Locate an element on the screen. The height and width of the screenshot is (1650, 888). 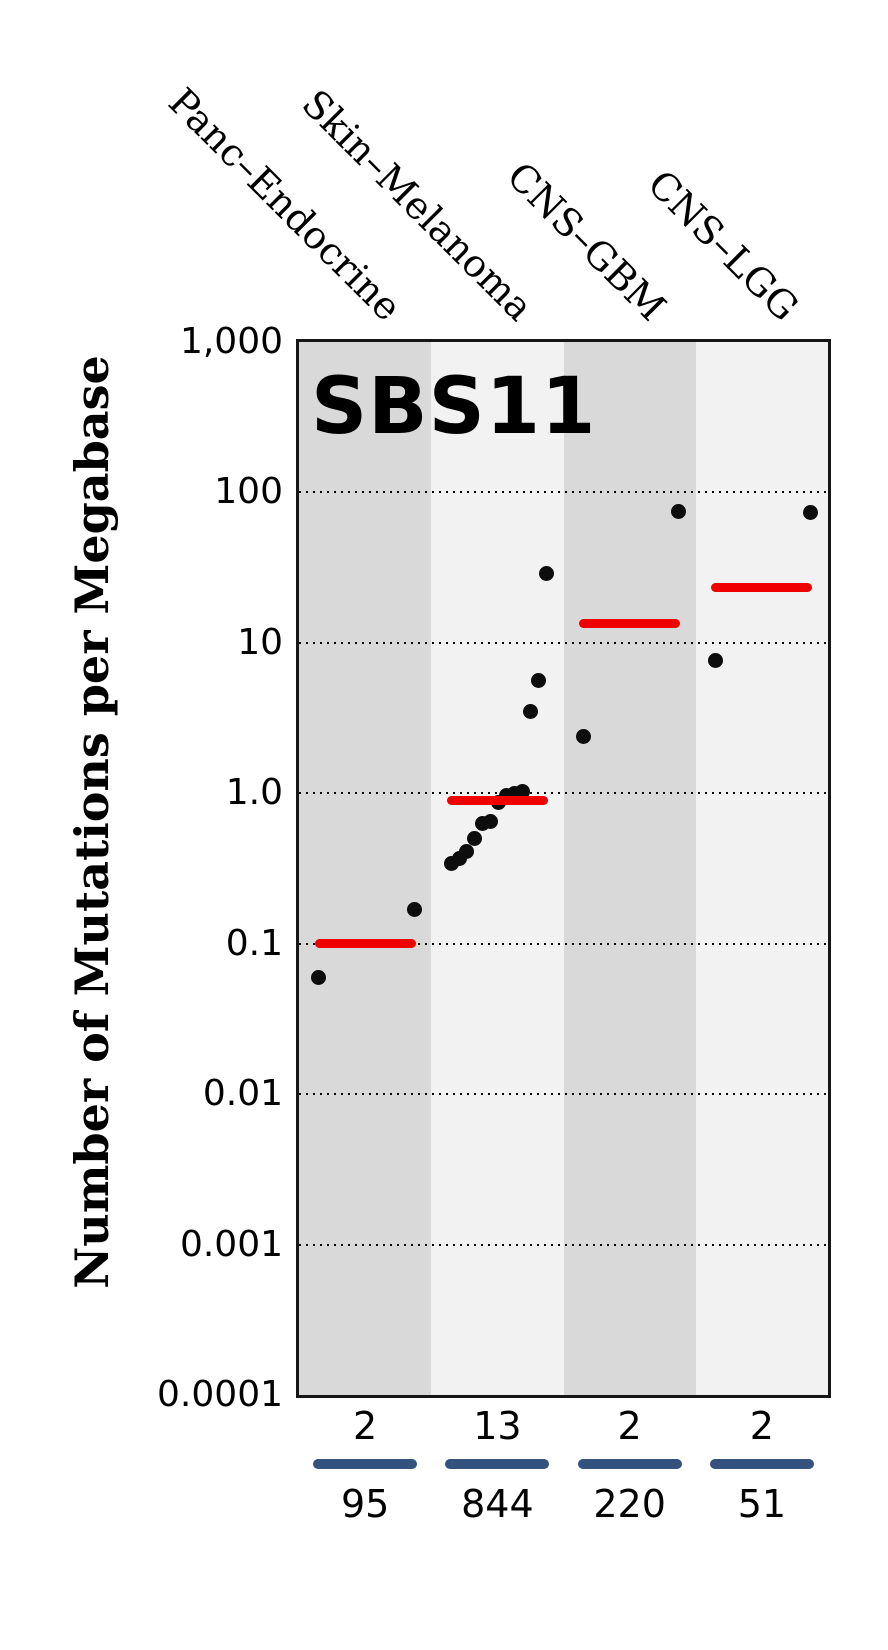
fraction-denominator: 51 is located at coordinates (762, 1504).